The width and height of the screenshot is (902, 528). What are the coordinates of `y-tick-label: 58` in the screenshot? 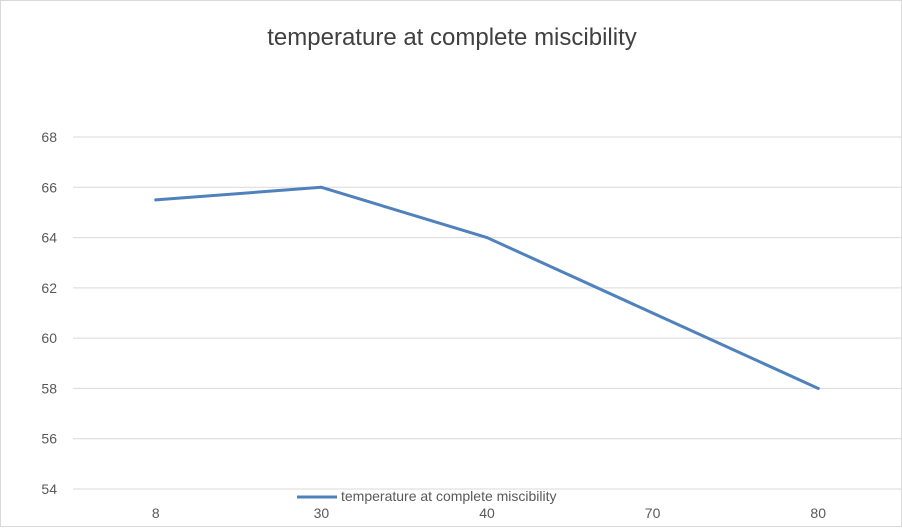 It's located at (49, 388).